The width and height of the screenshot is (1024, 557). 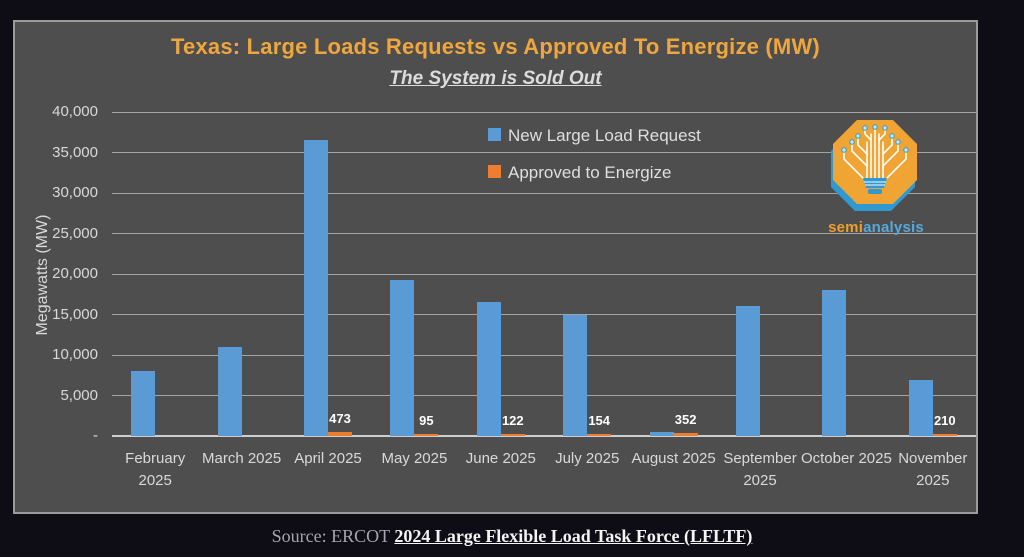 I want to click on legend-label: Approved to Energize, so click(x=590, y=172).